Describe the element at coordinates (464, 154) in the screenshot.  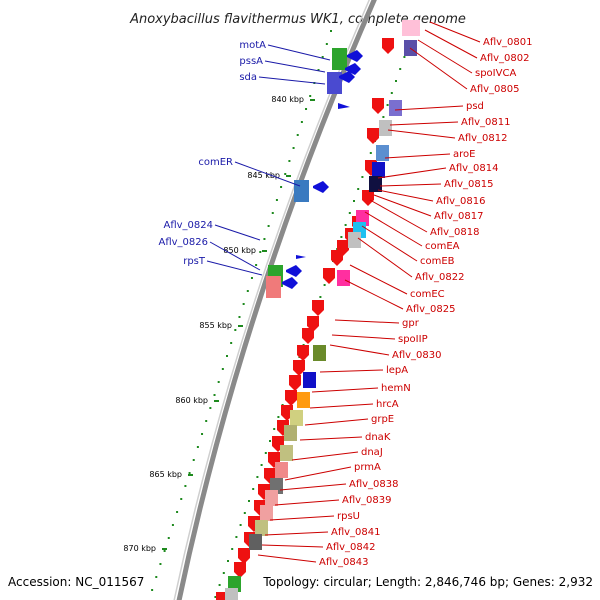
I see `gene-label-right: aroE` at that location.